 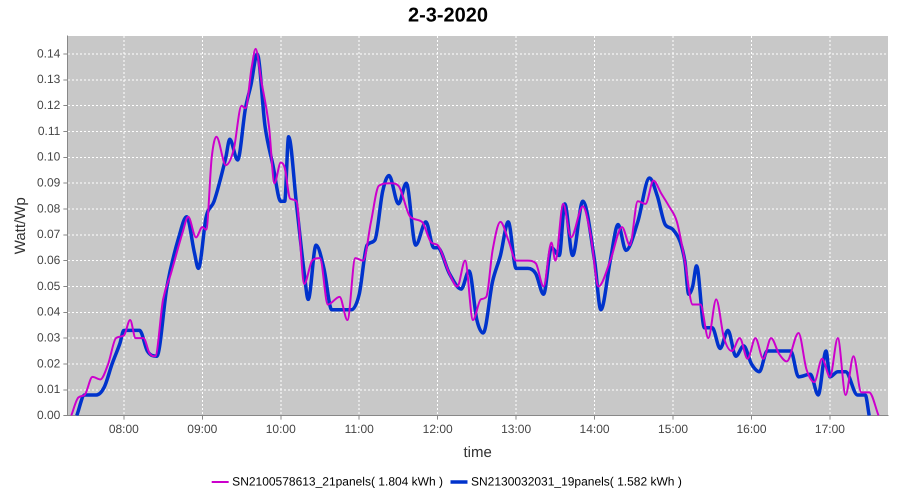 I want to click on x-tick-label: 16:00, so click(x=751, y=429).